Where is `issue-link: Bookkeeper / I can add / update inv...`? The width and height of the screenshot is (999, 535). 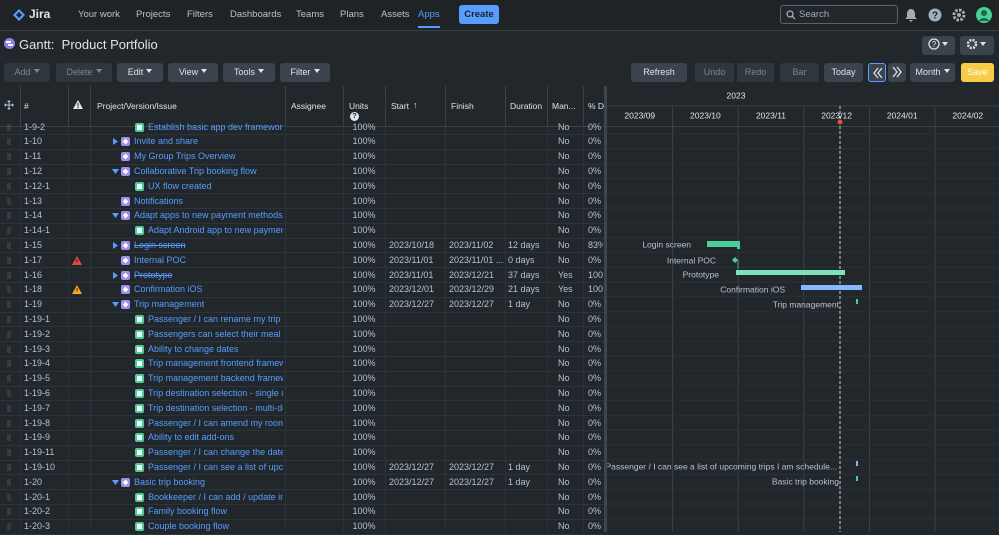 issue-link: Bookkeeper / I can add / update inv... is located at coordinates (215, 497).